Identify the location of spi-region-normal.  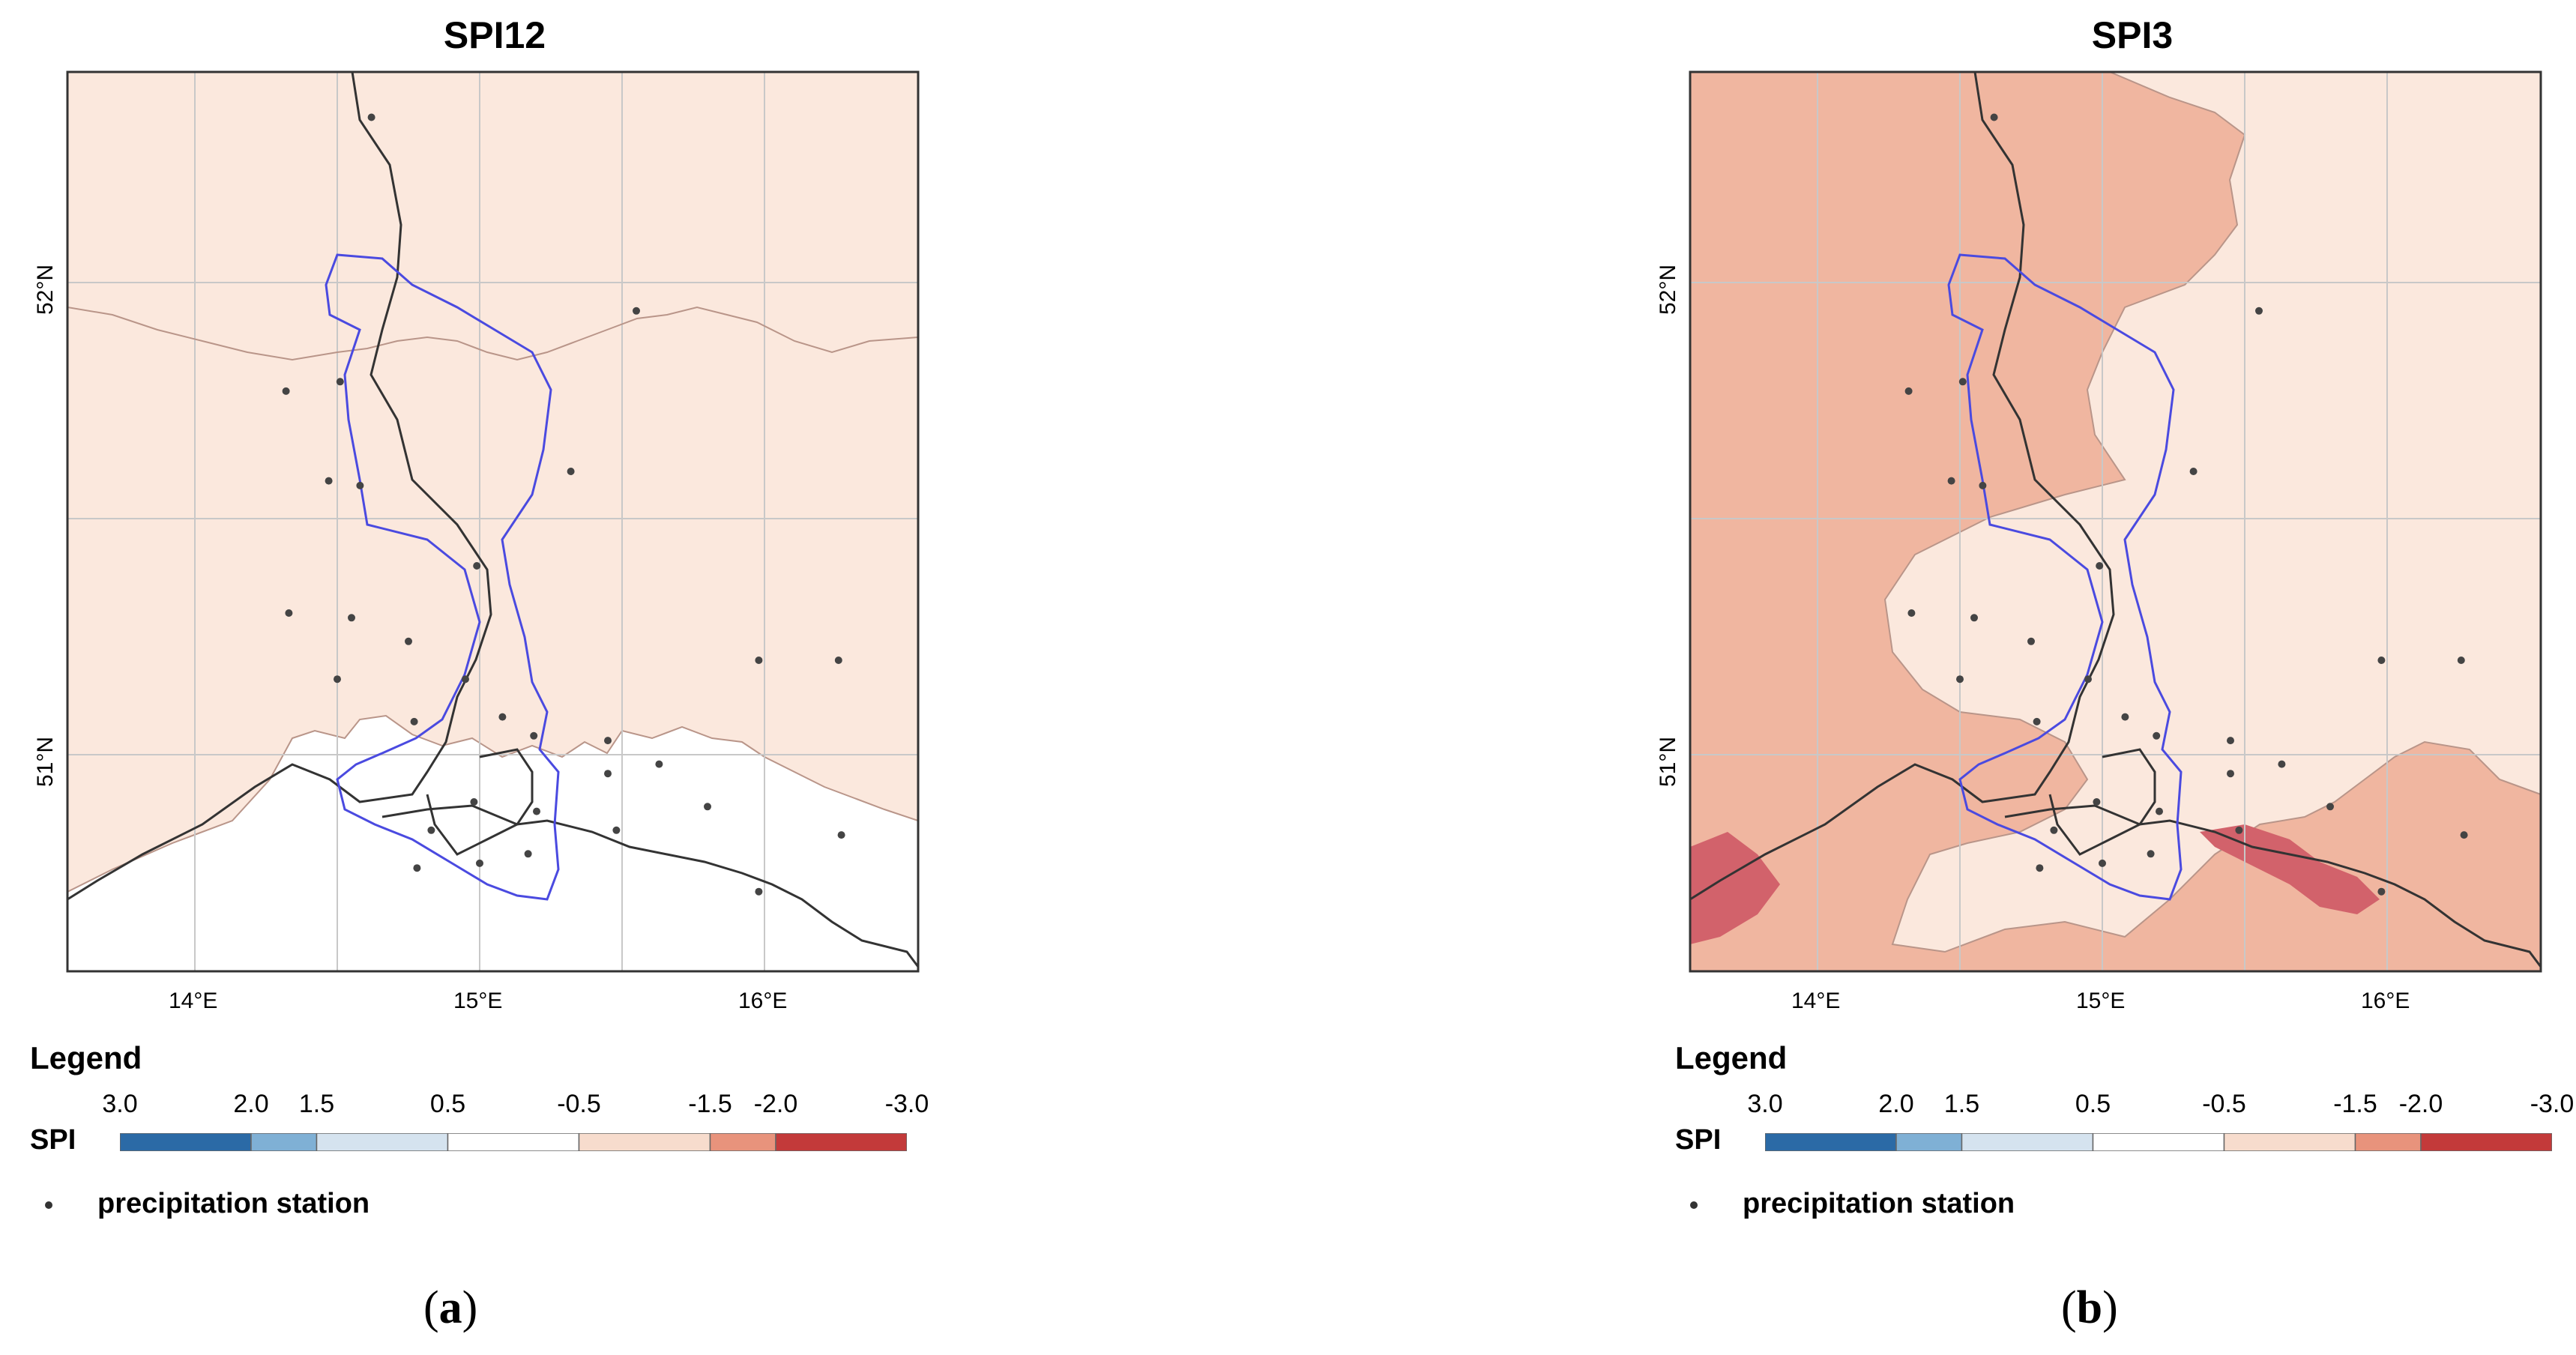
(493, 842).